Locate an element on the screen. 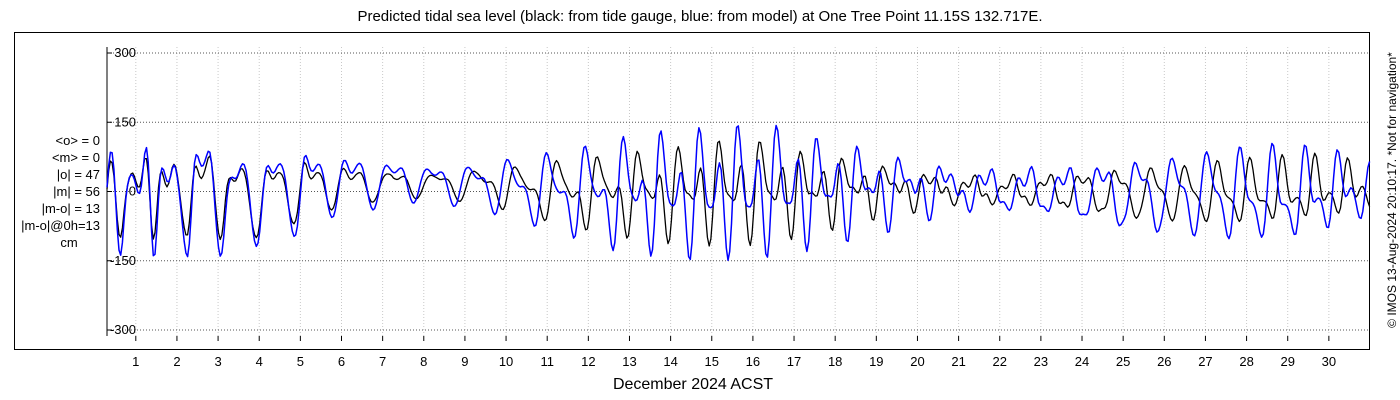 The image size is (1400, 400). x-tick-label: 2 is located at coordinates (176, 361).